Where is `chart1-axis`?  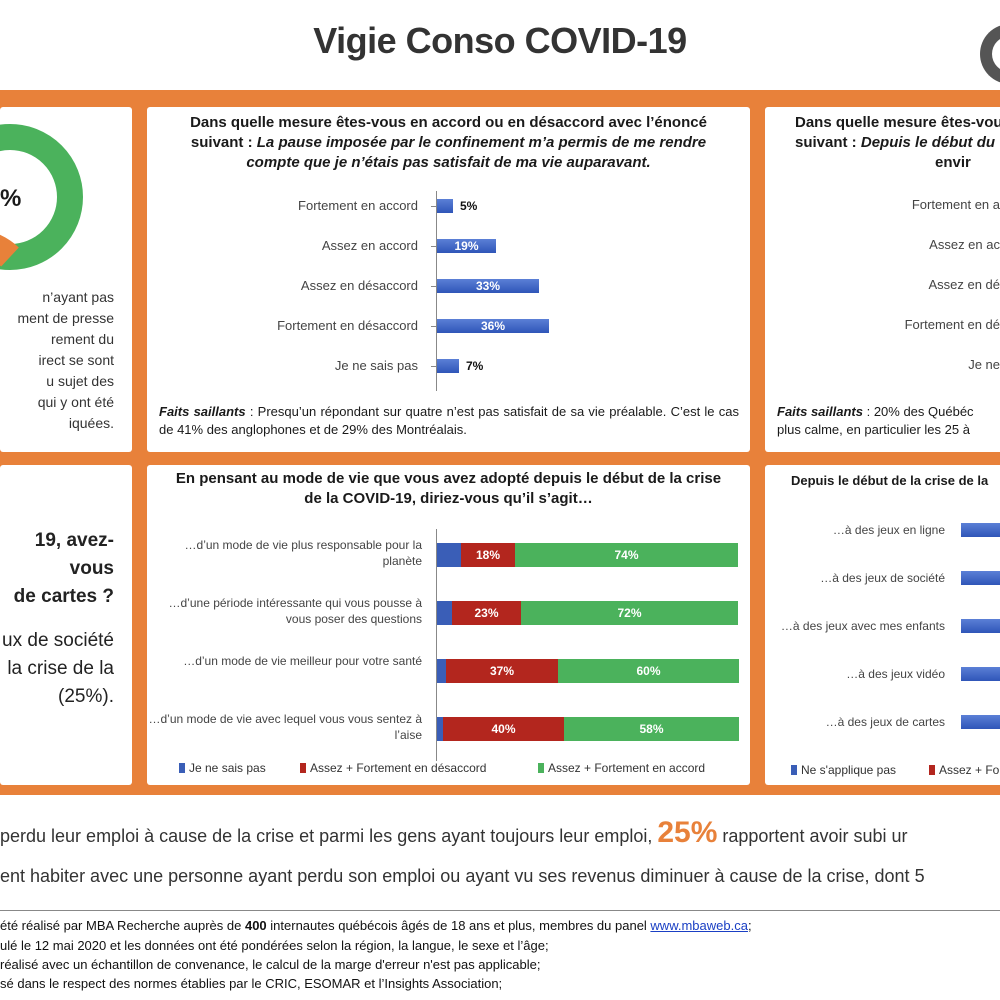 chart1-axis is located at coordinates (436, 291).